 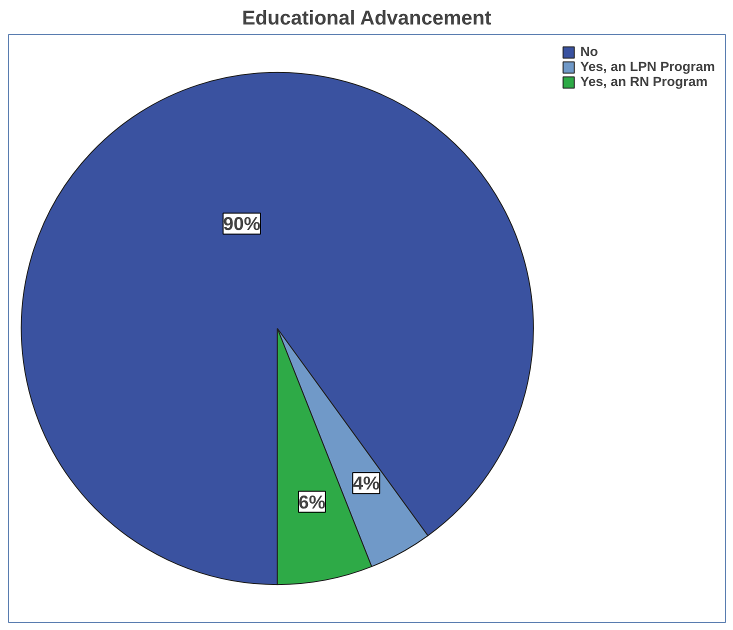 I want to click on data-label: 6%, so click(x=312, y=501).